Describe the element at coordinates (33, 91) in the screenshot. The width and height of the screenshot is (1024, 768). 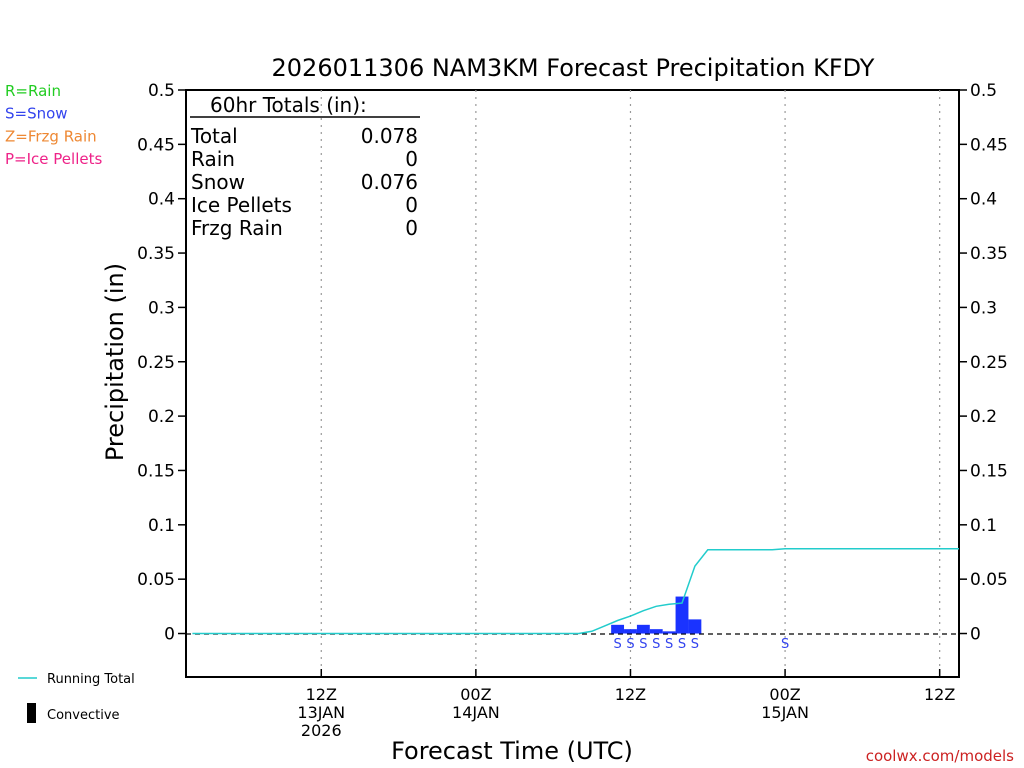
I see `precip-type-legend-item: R=Rain` at that location.